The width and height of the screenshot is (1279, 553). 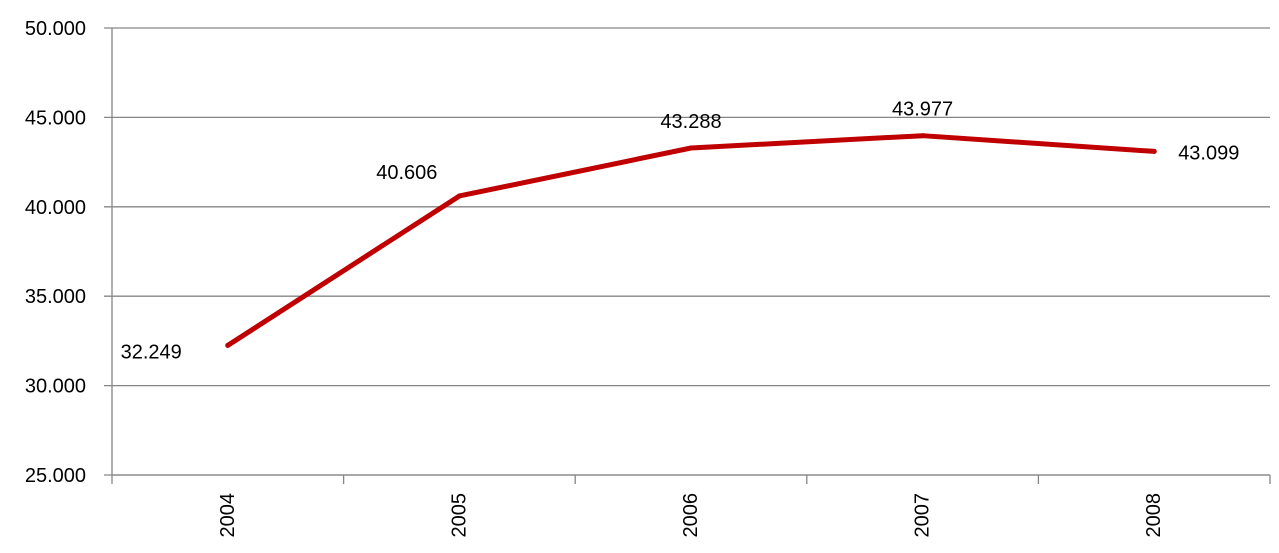 What do you see at coordinates (55, 476) in the screenshot?
I see `y-tick-label: 25.000` at bounding box center [55, 476].